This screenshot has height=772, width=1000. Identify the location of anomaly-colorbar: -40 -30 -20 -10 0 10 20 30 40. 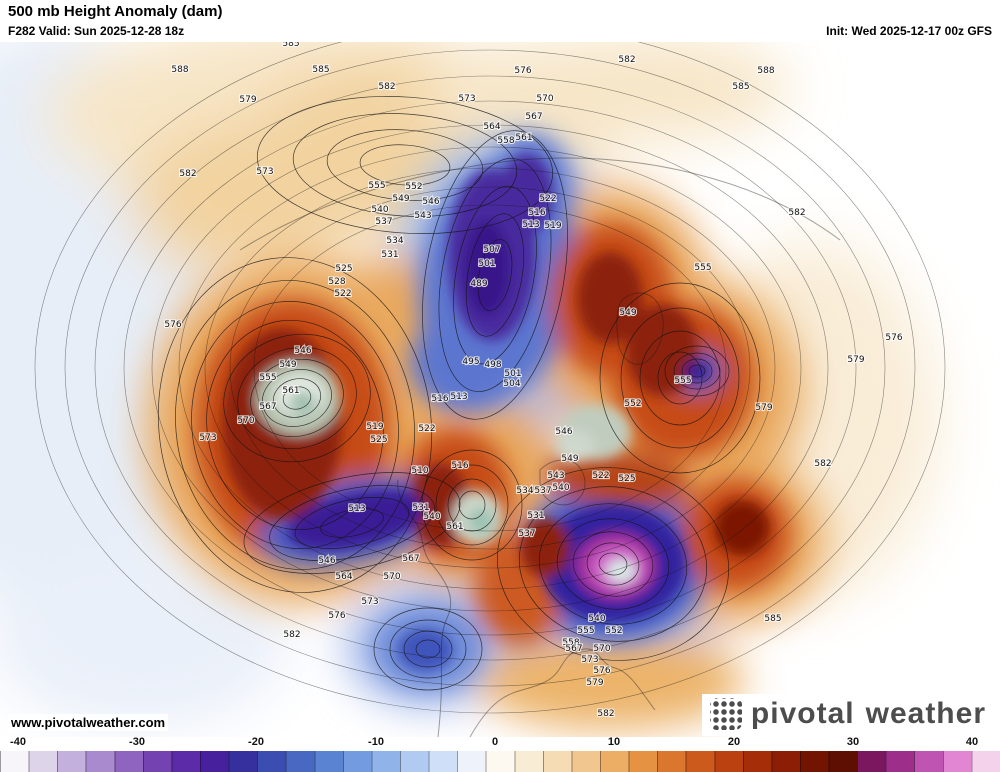
(500, 754).